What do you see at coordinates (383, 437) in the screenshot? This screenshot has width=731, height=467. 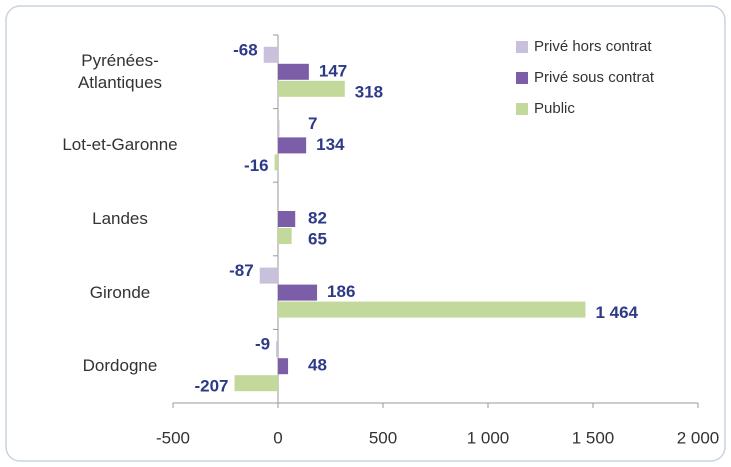 I see `x-tick-label: 500` at bounding box center [383, 437].